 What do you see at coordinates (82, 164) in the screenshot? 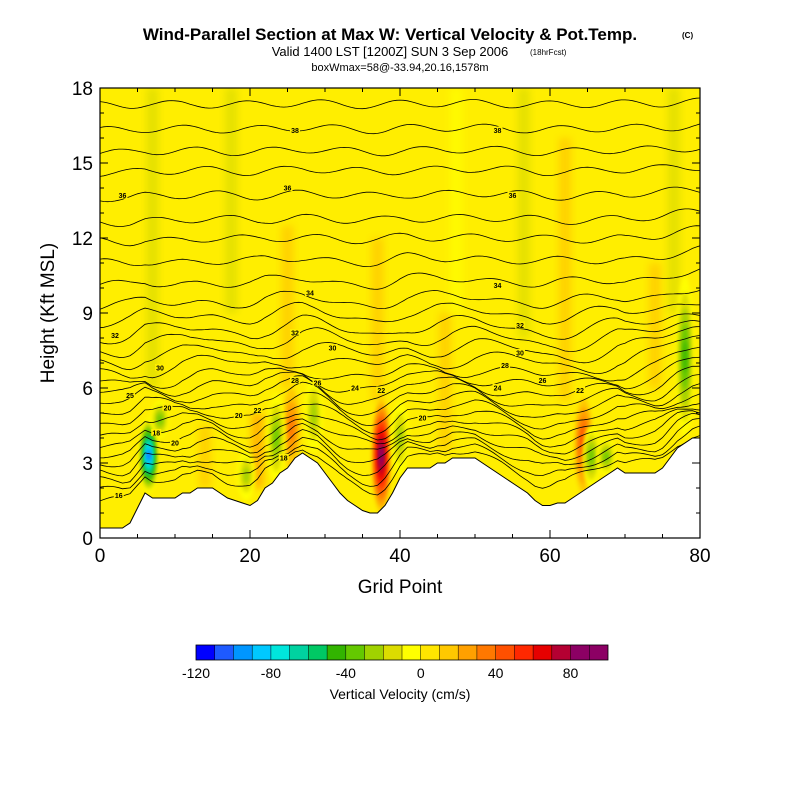
I see `y-tick-label: 15` at bounding box center [82, 164].